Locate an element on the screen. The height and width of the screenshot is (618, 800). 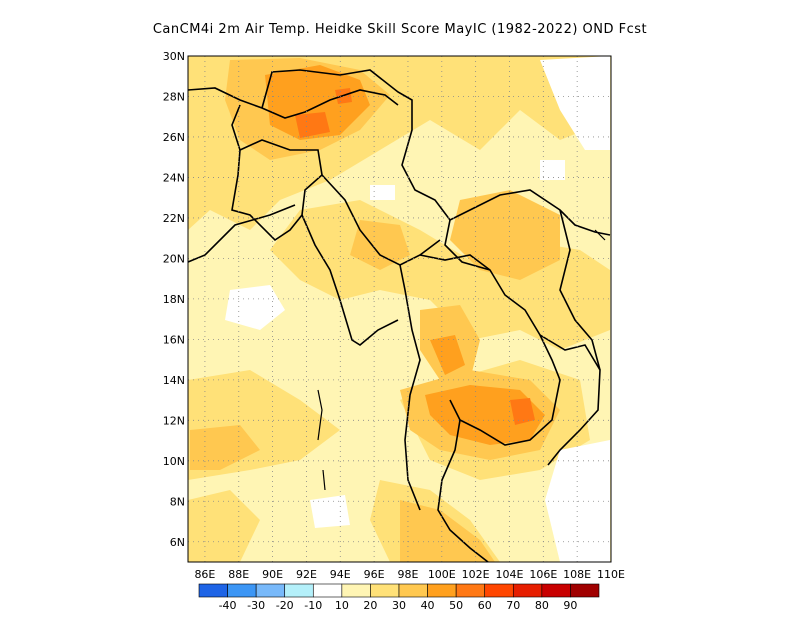
lat-tick-label: 14N is located at coordinates (174, 380).